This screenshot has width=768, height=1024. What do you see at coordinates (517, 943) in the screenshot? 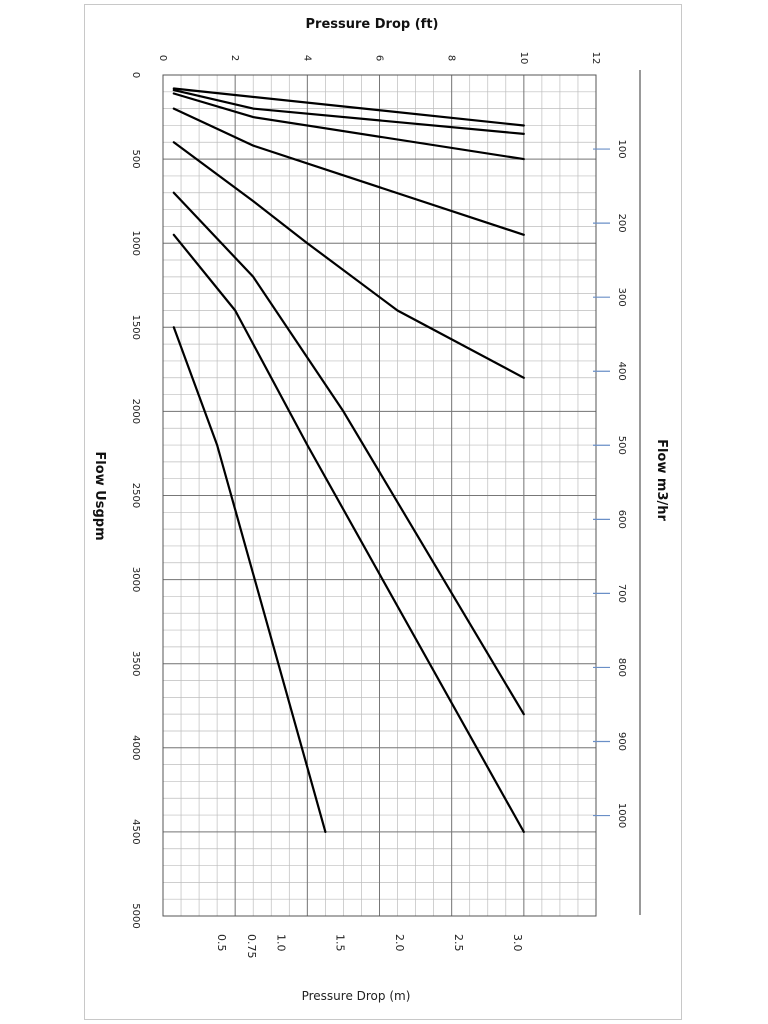
I see `tick-label-pressure-m: 3.0` at bounding box center [517, 943].